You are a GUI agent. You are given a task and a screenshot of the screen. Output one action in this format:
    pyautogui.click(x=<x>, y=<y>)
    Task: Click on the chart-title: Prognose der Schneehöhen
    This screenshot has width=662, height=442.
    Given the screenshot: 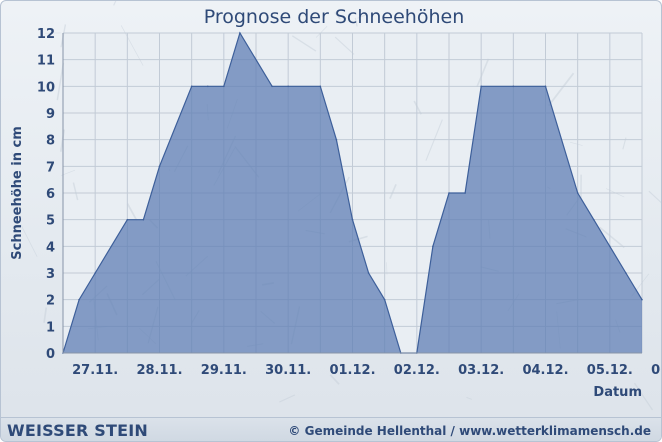 What is the action you would take?
    pyautogui.click(x=334, y=17)
    